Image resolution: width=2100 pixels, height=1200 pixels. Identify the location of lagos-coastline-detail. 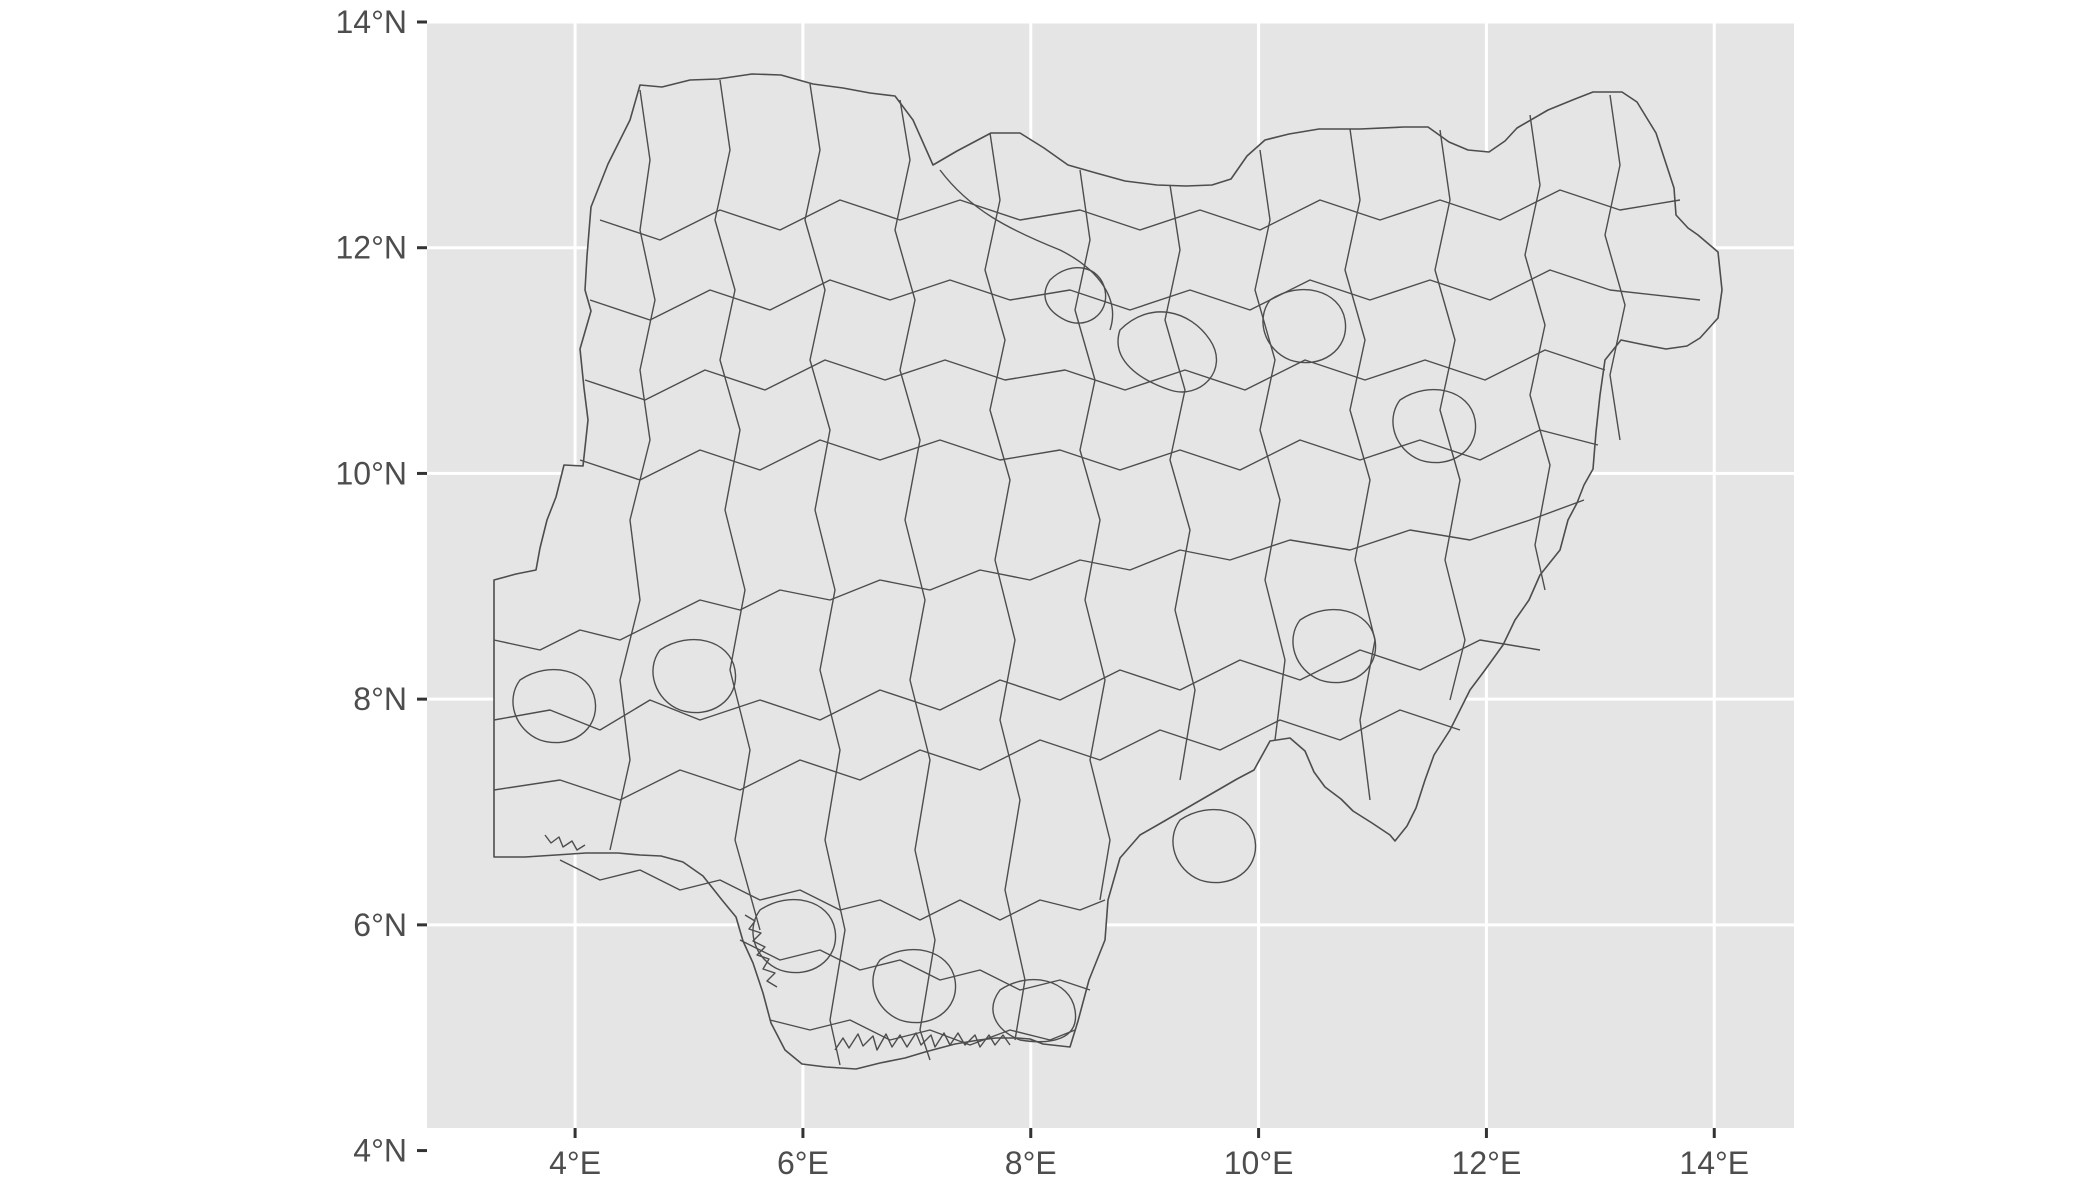
(565, 842).